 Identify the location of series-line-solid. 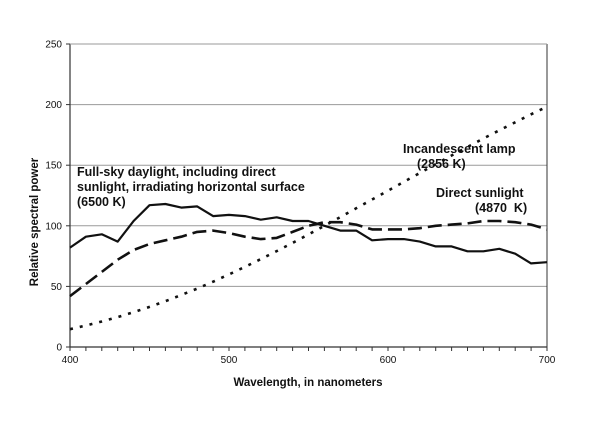
(308, 233).